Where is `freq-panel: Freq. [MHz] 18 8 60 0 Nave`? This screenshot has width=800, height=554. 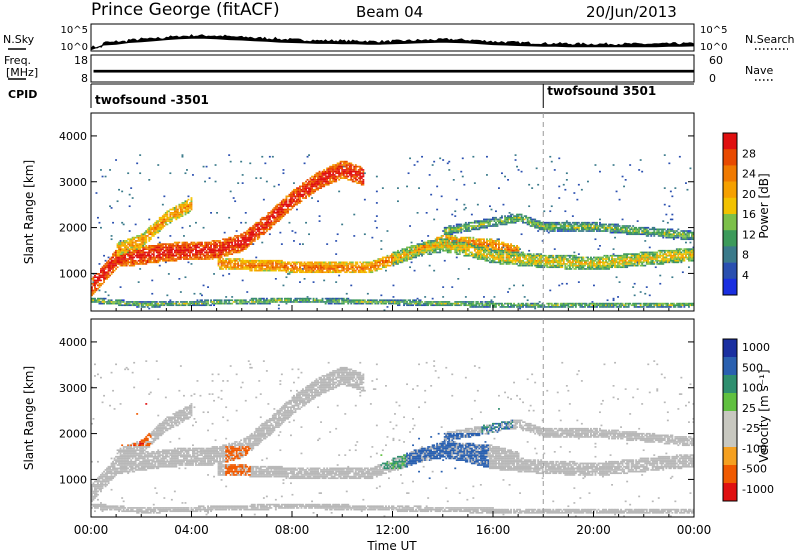 freq-panel: Freq. [MHz] 18 8 60 0 Nave is located at coordinates (389, 69).